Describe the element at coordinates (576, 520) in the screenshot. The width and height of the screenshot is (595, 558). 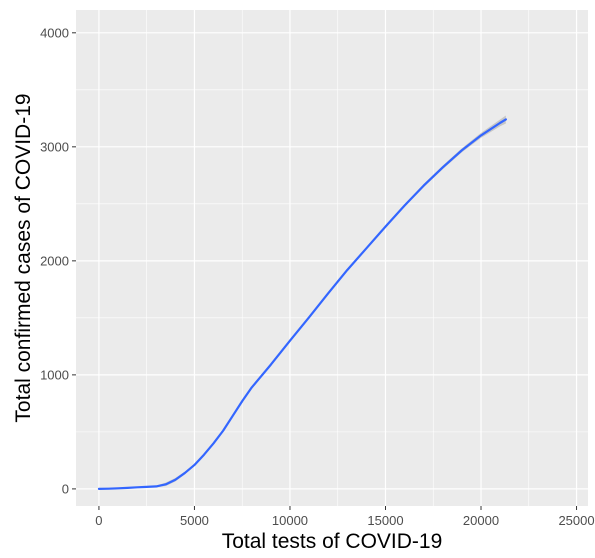
I see `x-tick-label: 25000` at that location.